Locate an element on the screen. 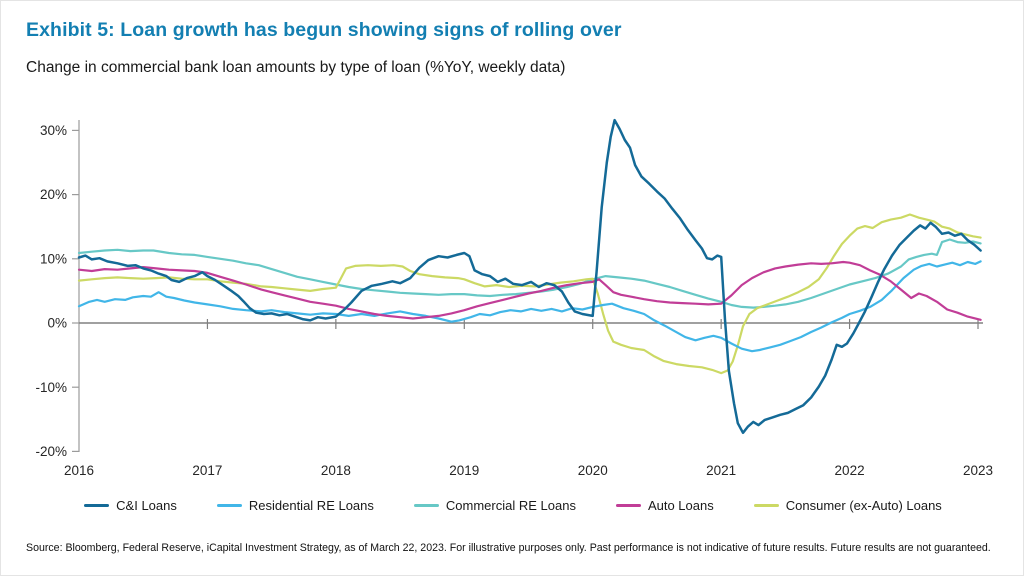 The image size is (1024, 576). legend-label: Auto Loans is located at coordinates (680, 505).